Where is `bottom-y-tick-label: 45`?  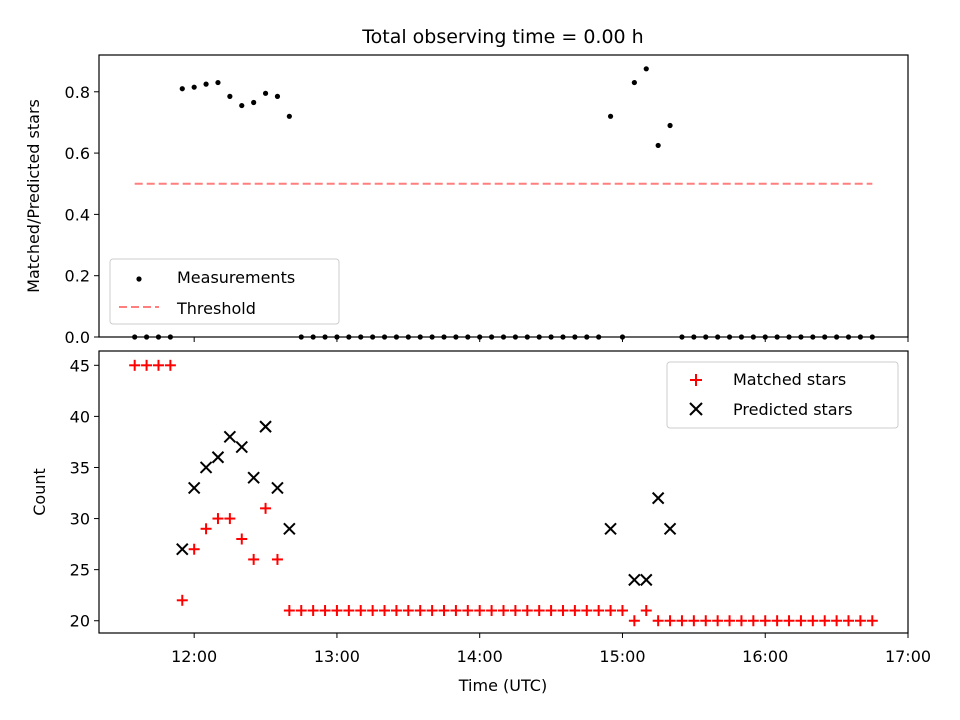 bottom-y-tick-label: 45 is located at coordinates (80, 365).